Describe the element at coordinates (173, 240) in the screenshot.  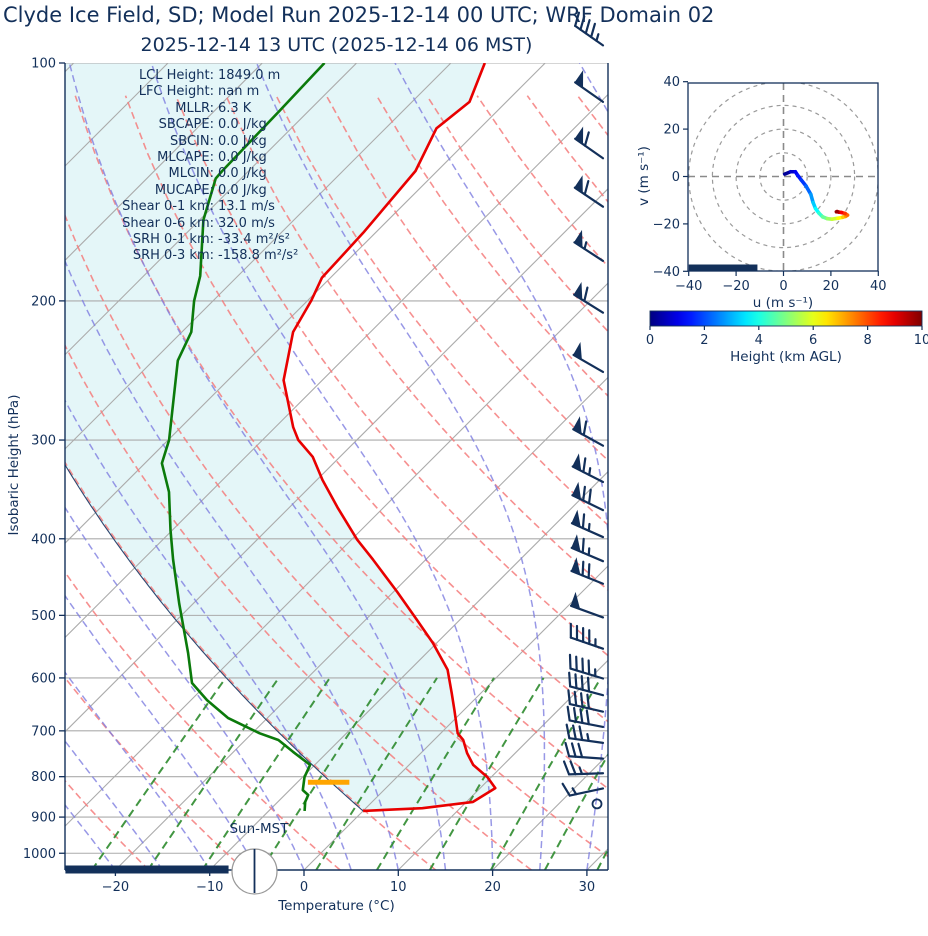
I see `stat-label: SRH 0-1 km:` at that location.